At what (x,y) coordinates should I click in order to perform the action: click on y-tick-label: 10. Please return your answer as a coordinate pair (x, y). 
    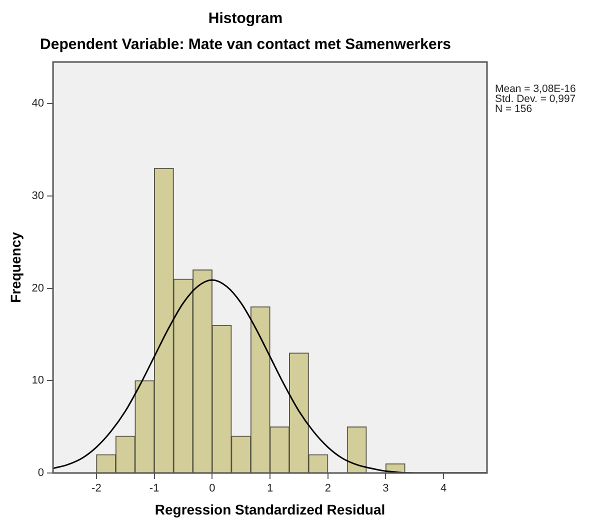
    Looking at the image, I should click on (38, 380).